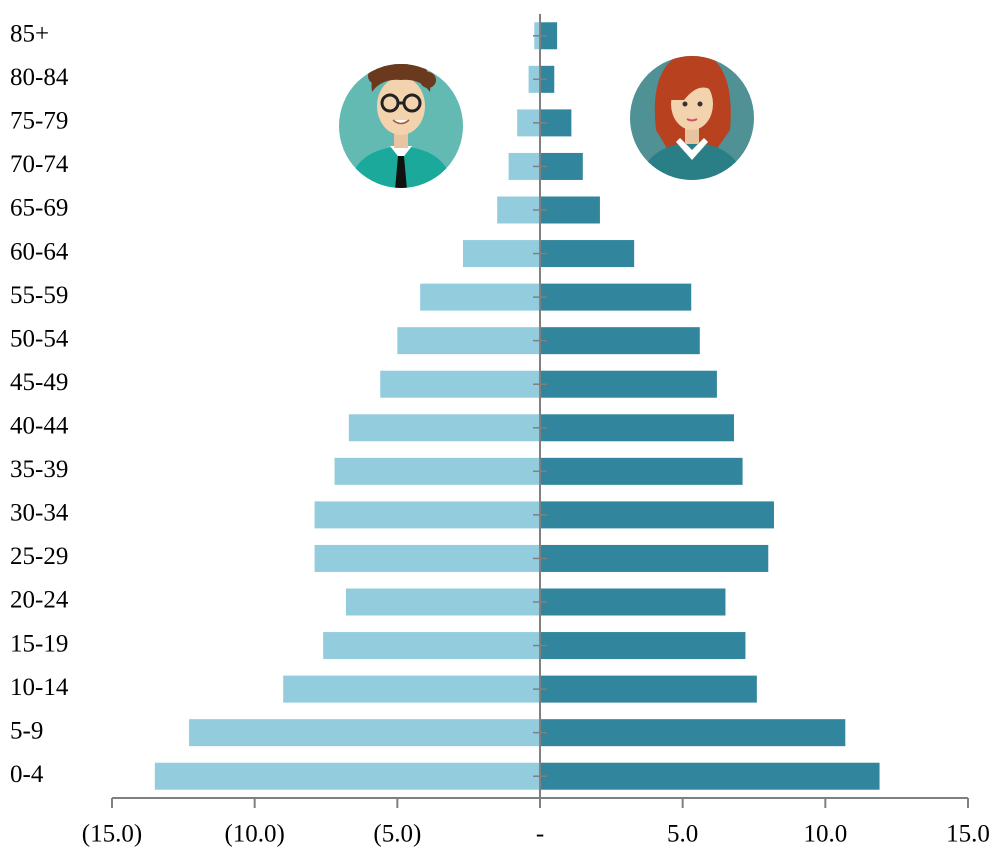 Image resolution: width=1003 pixels, height=858 pixels. What do you see at coordinates (39, 687) in the screenshot?
I see `y-tick-label: 10-14` at bounding box center [39, 687].